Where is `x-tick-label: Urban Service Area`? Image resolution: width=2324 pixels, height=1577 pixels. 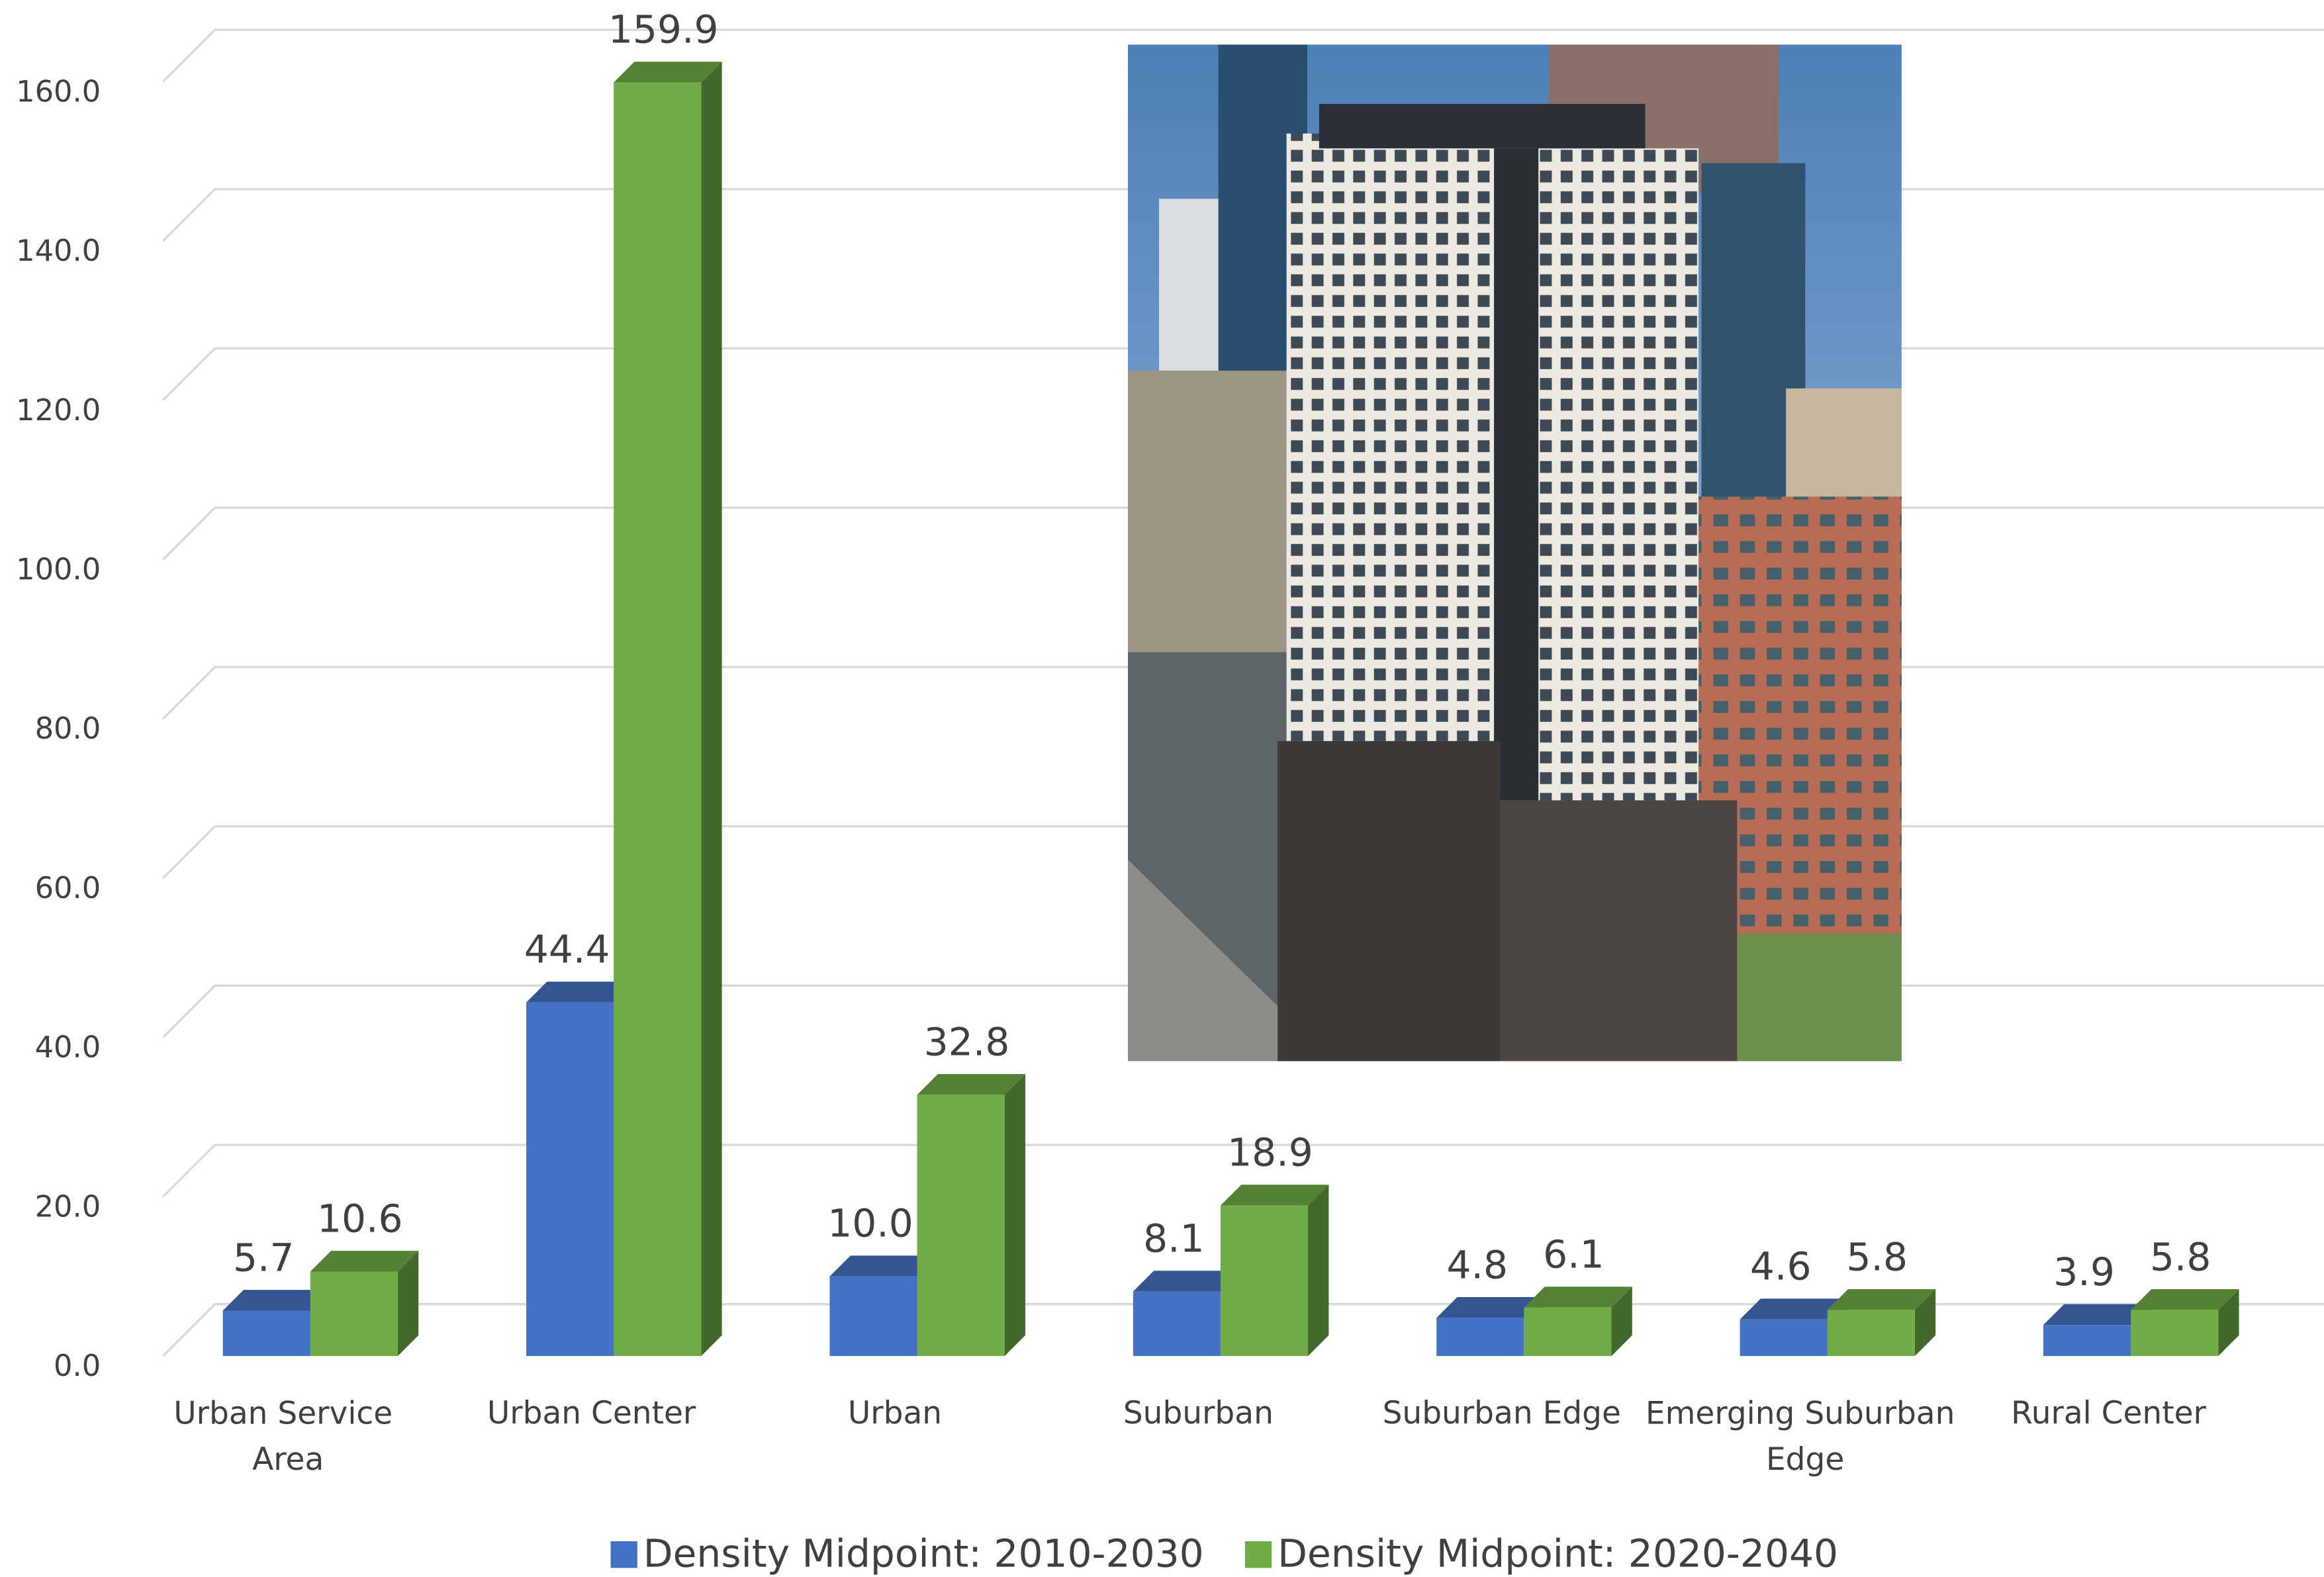 x-tick-label: Urban Service Area is located at coordinates (287, 1436).